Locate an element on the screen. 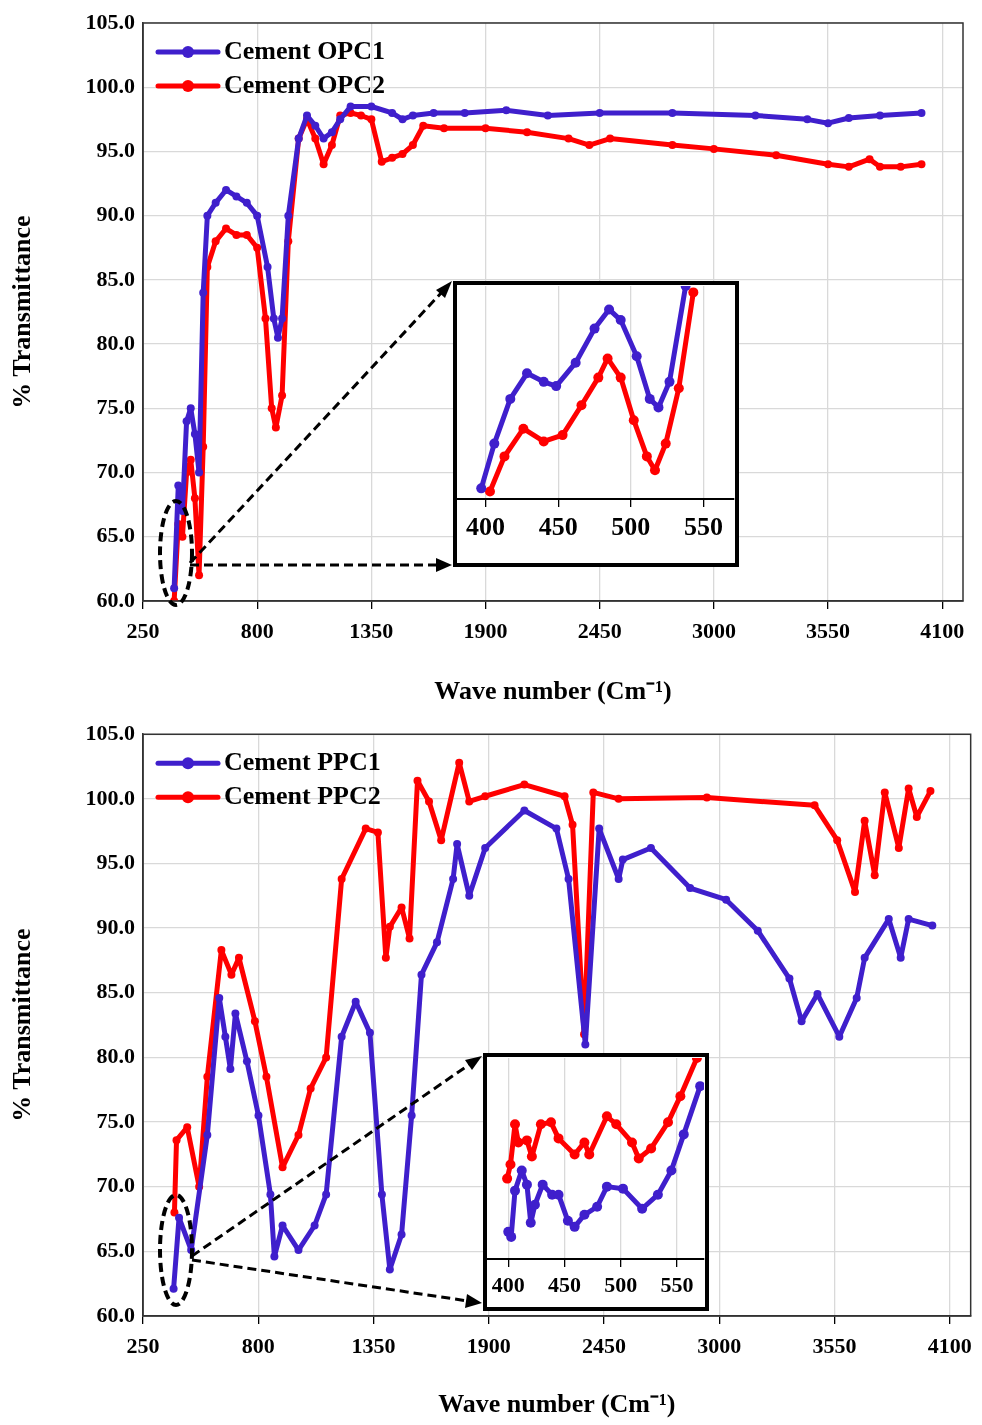  legend-label: Cement PPC1 is located at coordinates (302, 761).